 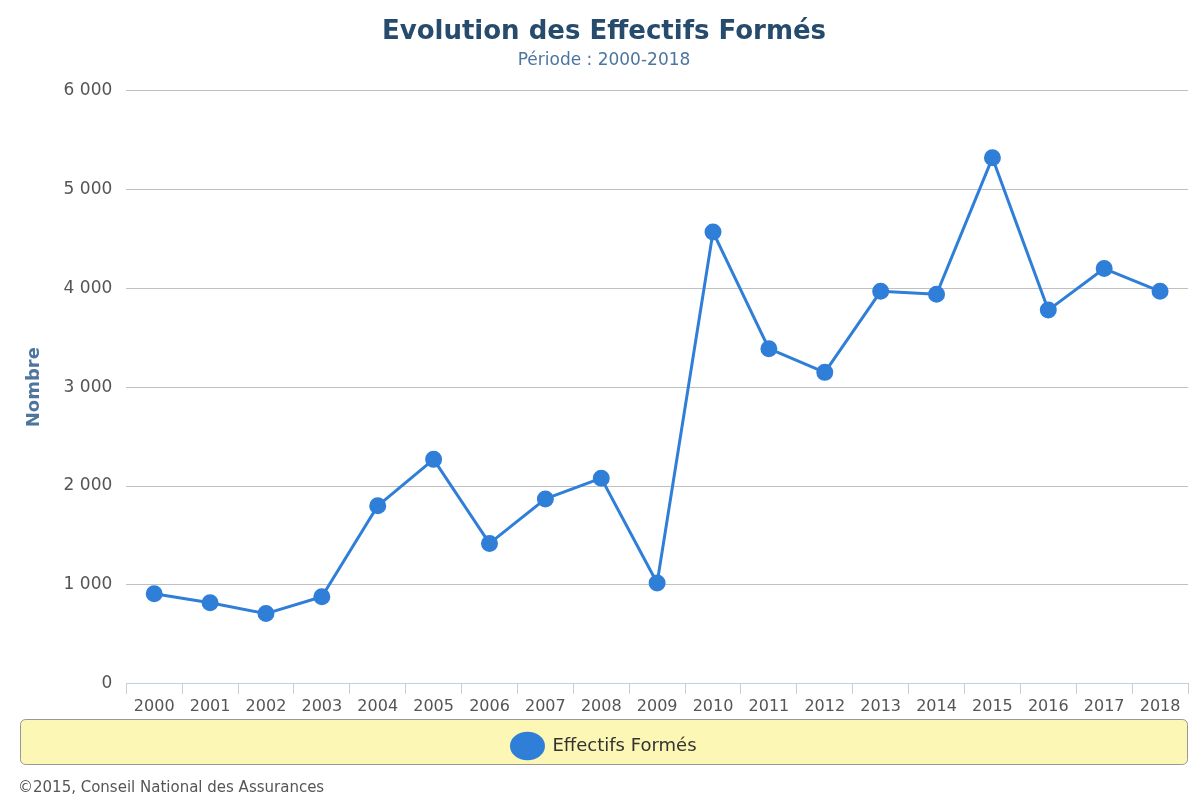 I want to click on x-tick-label: 2002, so click(x=266, y=705).